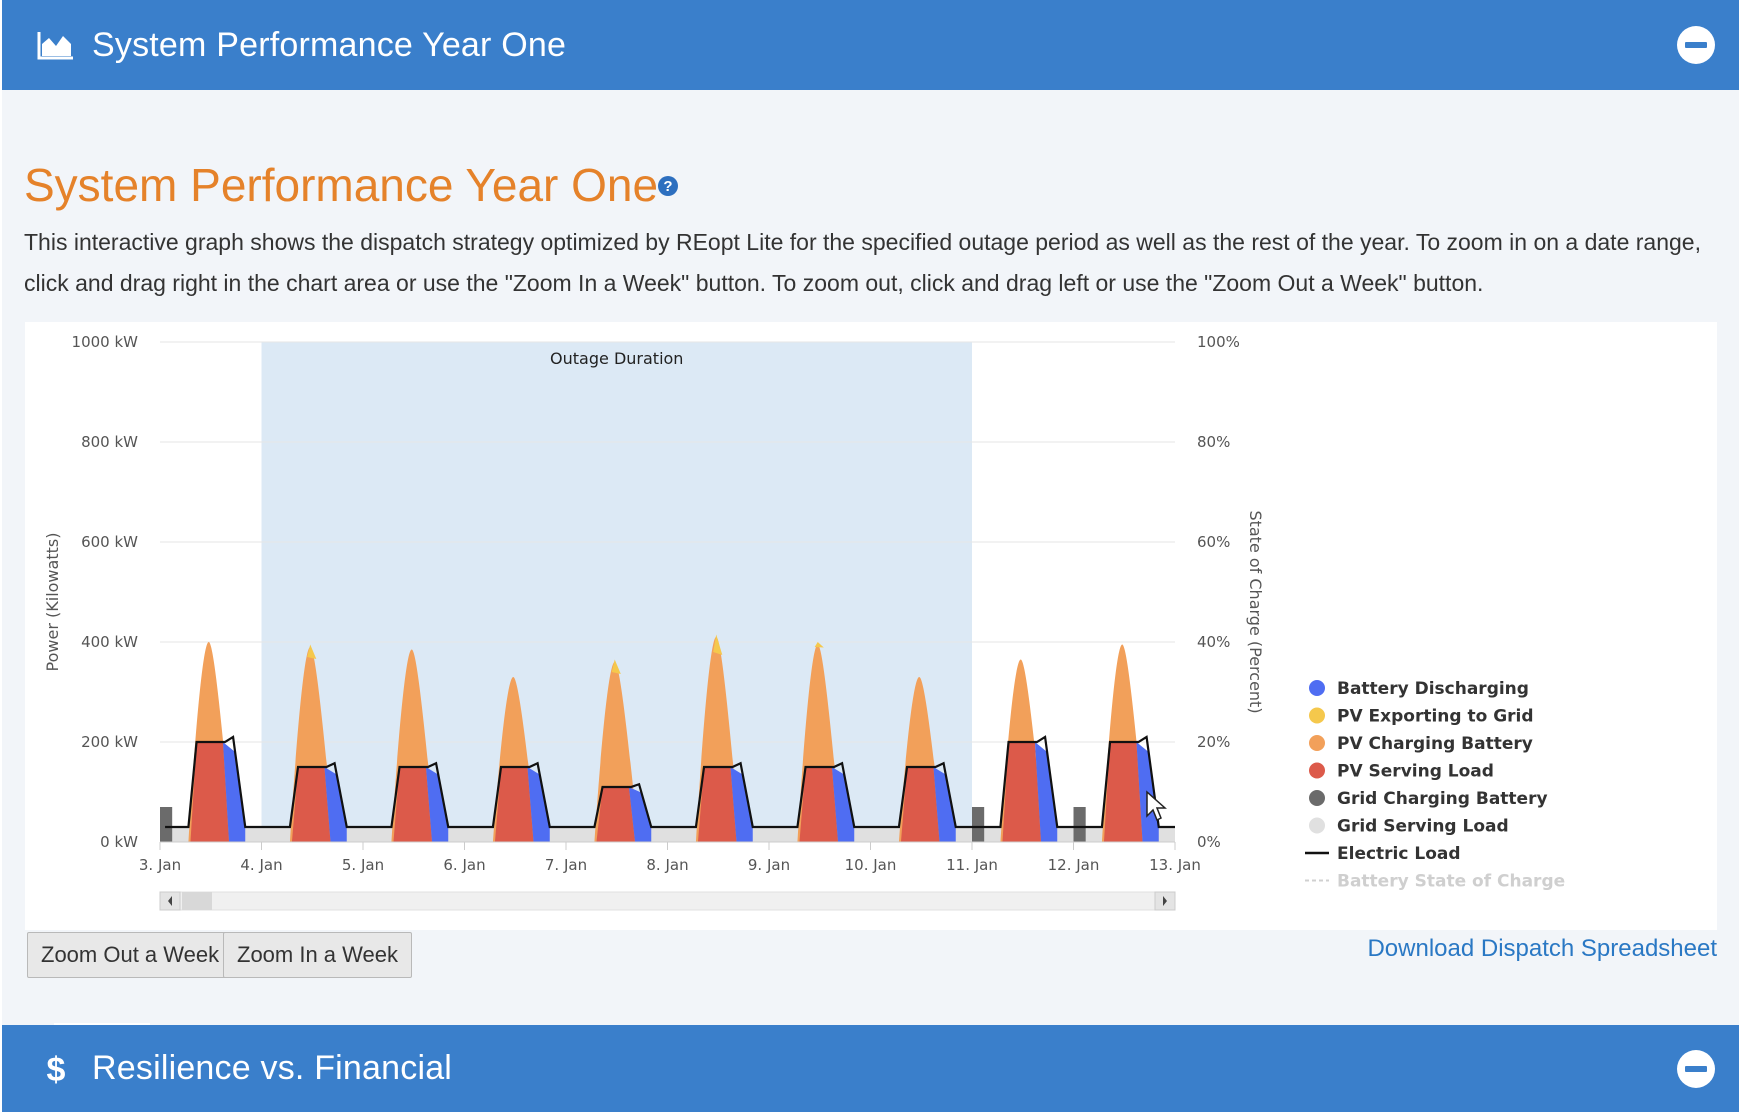 Image resolution: width=1742 pixels, height=1112 pixels. What do you see at coordinates (1399, 854) in the screenshot?
I see `legend-item-label: Electric Load` at bounding box center [1399, 854].